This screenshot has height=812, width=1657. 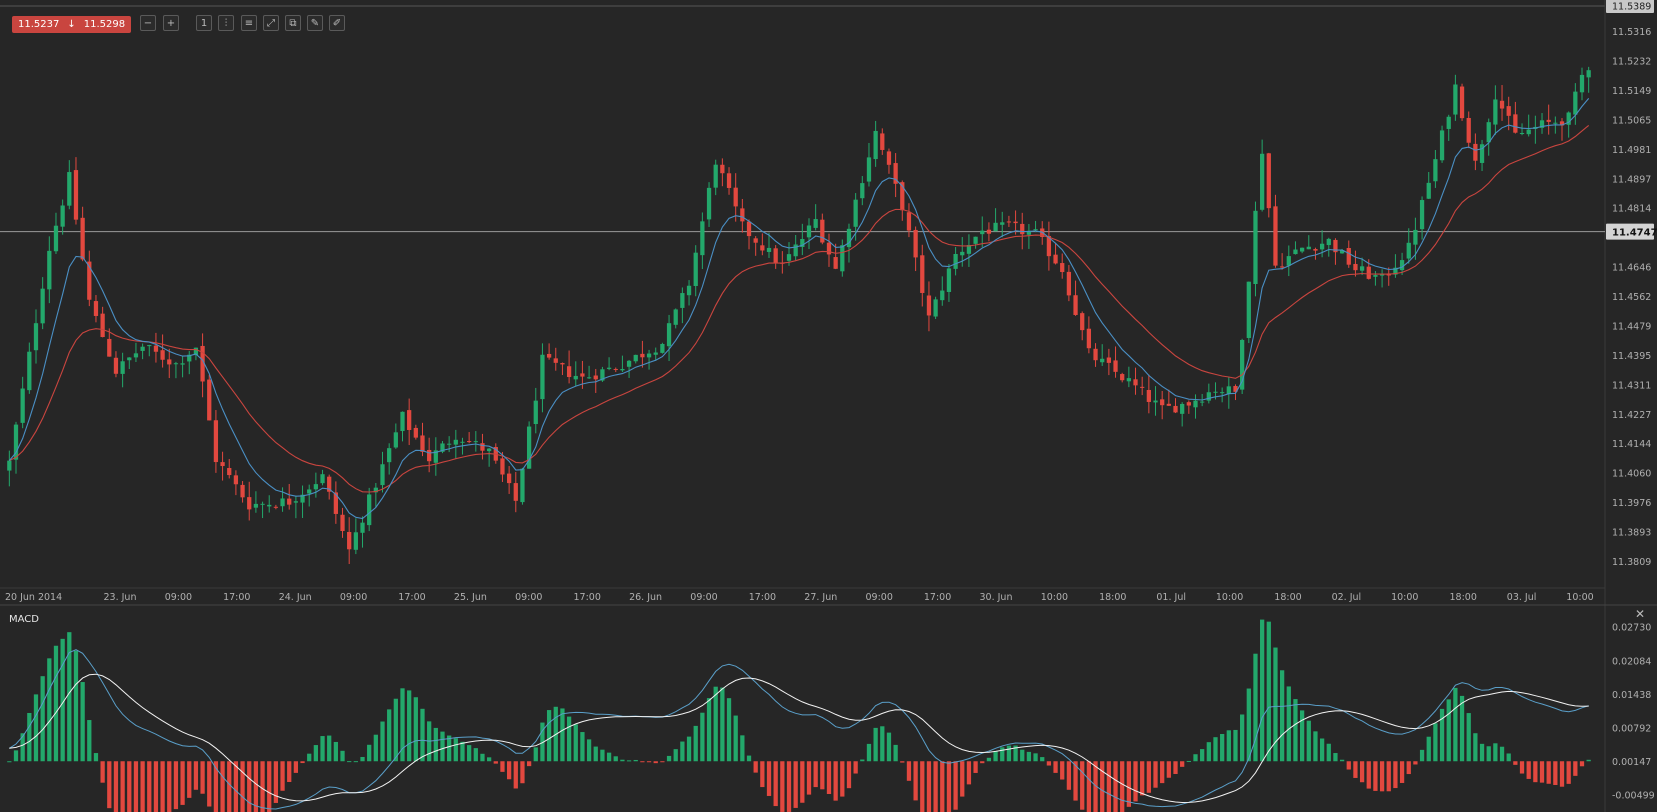 What do you see at coordinates (1631, 356) in the screenshot?
I see `price-tick-label: 11.4395` at bounding box center [1631, 356].